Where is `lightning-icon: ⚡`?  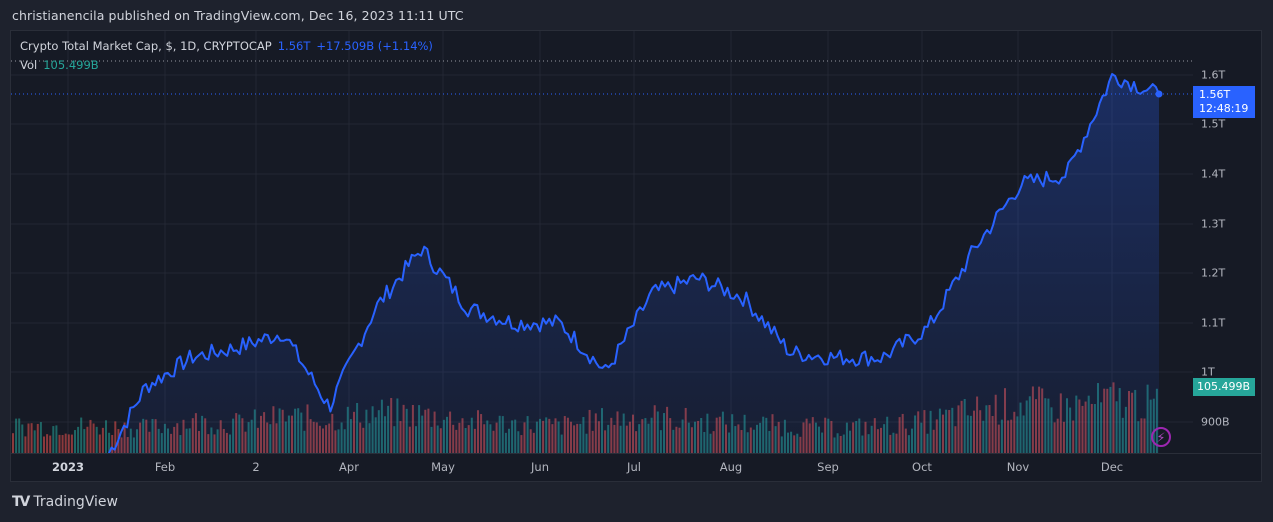
lightning-icon: ⚡ is located at coordinates (1161, 437).